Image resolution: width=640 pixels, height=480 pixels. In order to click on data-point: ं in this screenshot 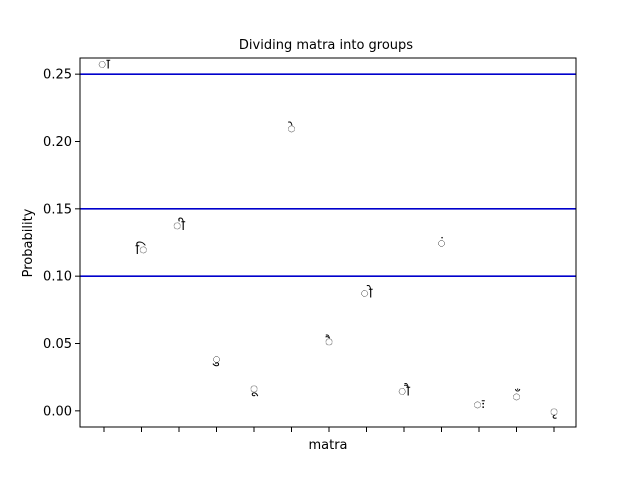, I will do `click(441, 244)`.